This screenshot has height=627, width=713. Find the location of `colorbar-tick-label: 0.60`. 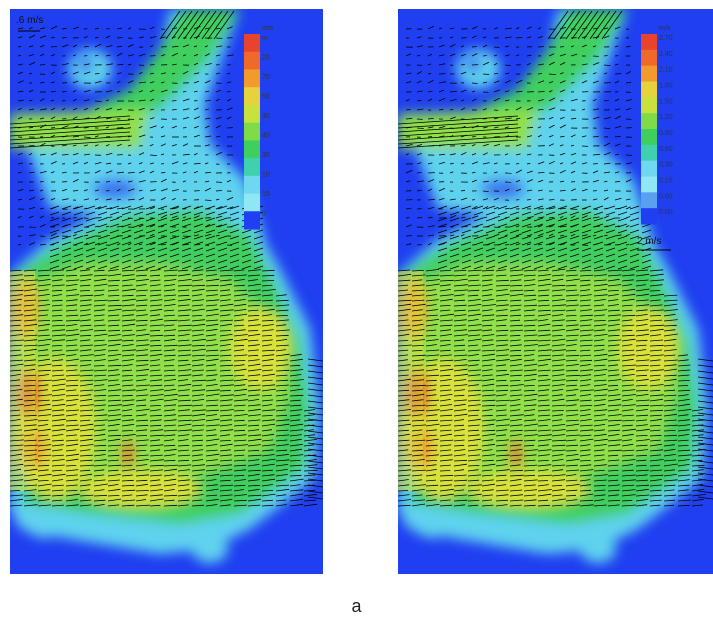

colorbar-tick-label: 0.60 is located at coordinates (666, 149).